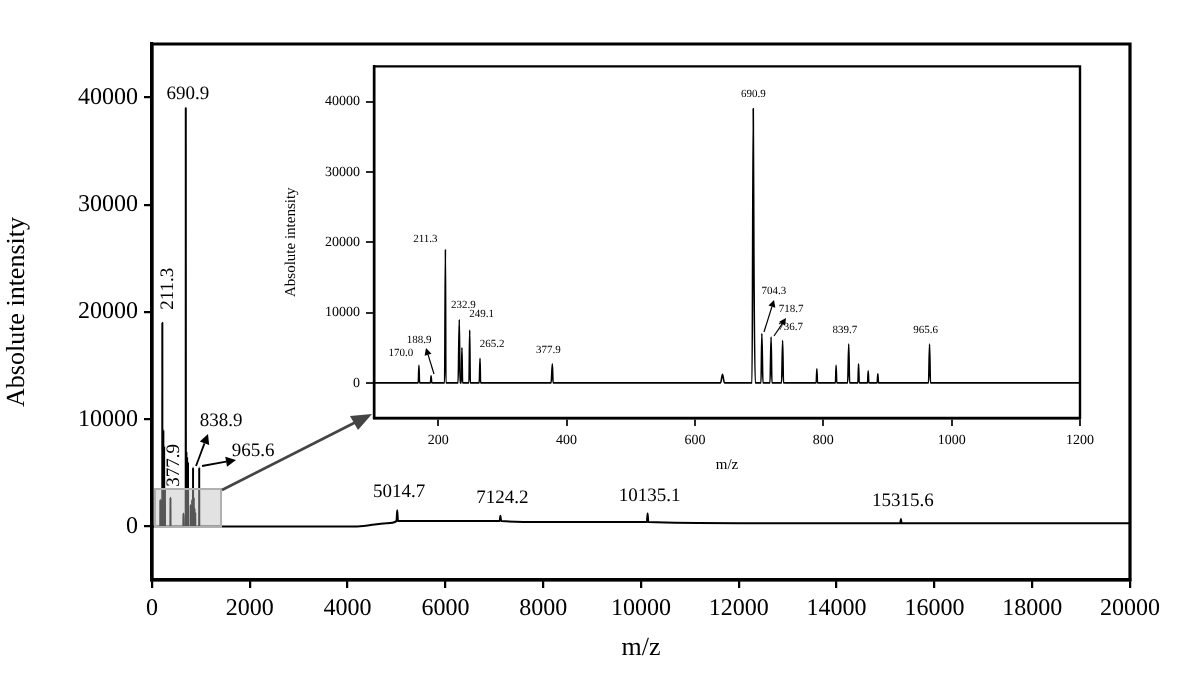 Image resolution: width=1200 pixels, height=694 pixels. Describe the element at coordinates (221, 422) in the screenshot. I see `annotation: 838.9` at that location.